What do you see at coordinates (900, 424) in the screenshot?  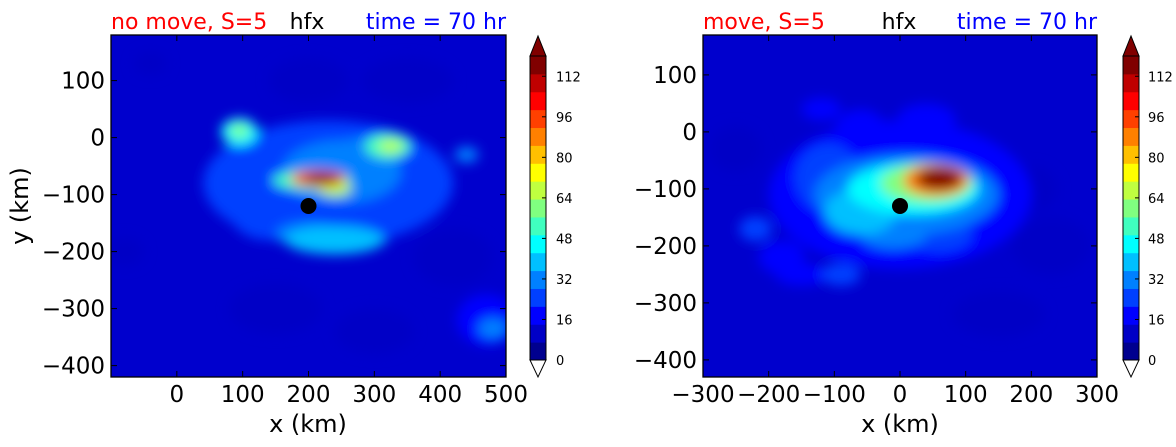 I see `panel-right-x-axis-label: x (km)` at bounding box center [900, 424].